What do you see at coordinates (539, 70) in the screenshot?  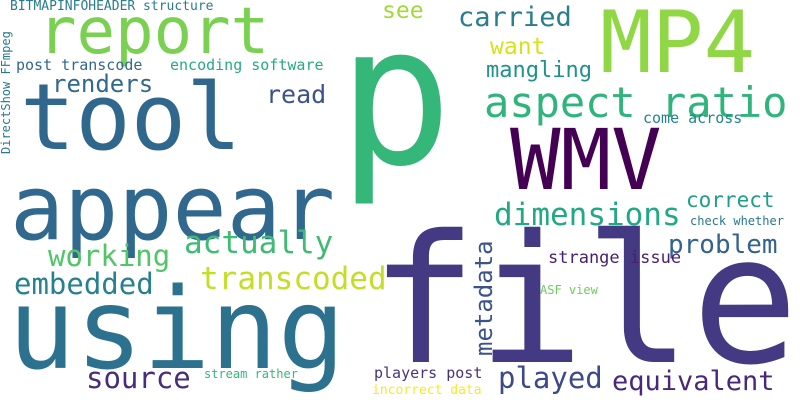 I see `word-mangling: mangling` at bounding box center [539, 70].